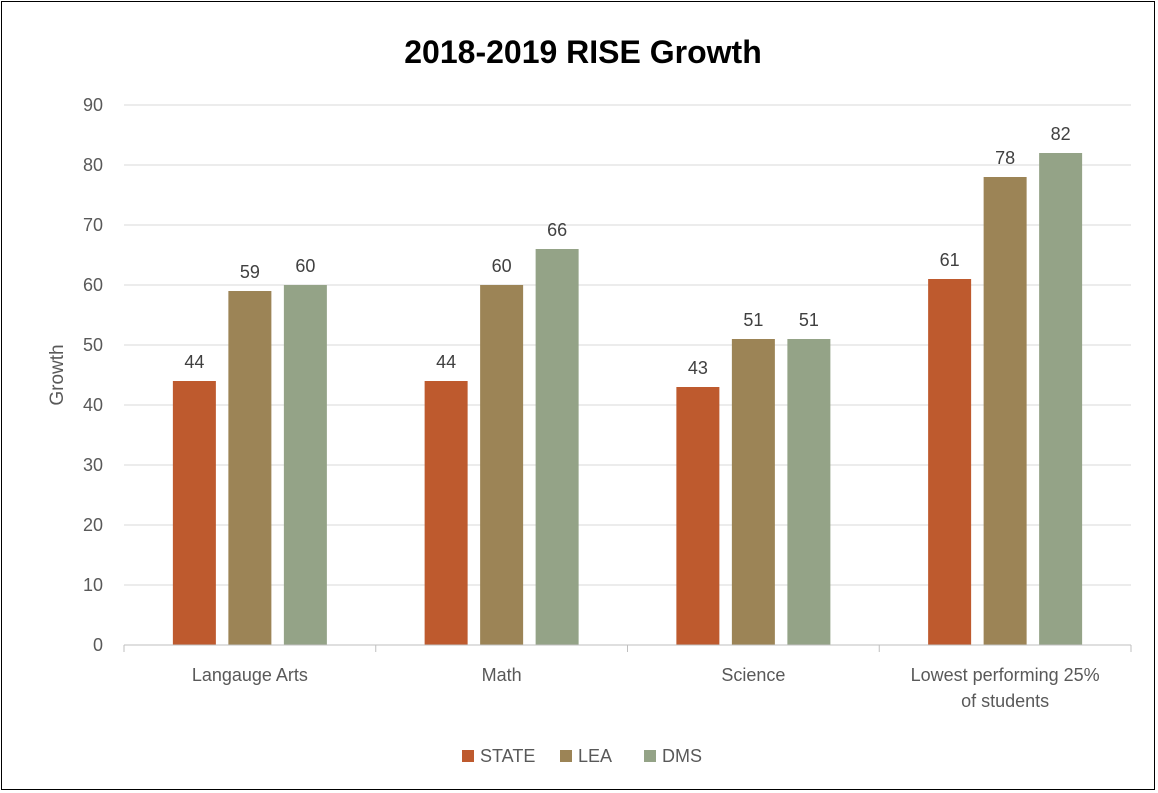 This screenshot has height=793, width=1158. Describe the element at coordinates (93, 345) in the screenshot. I see `y-tick-label: 50` at that location.